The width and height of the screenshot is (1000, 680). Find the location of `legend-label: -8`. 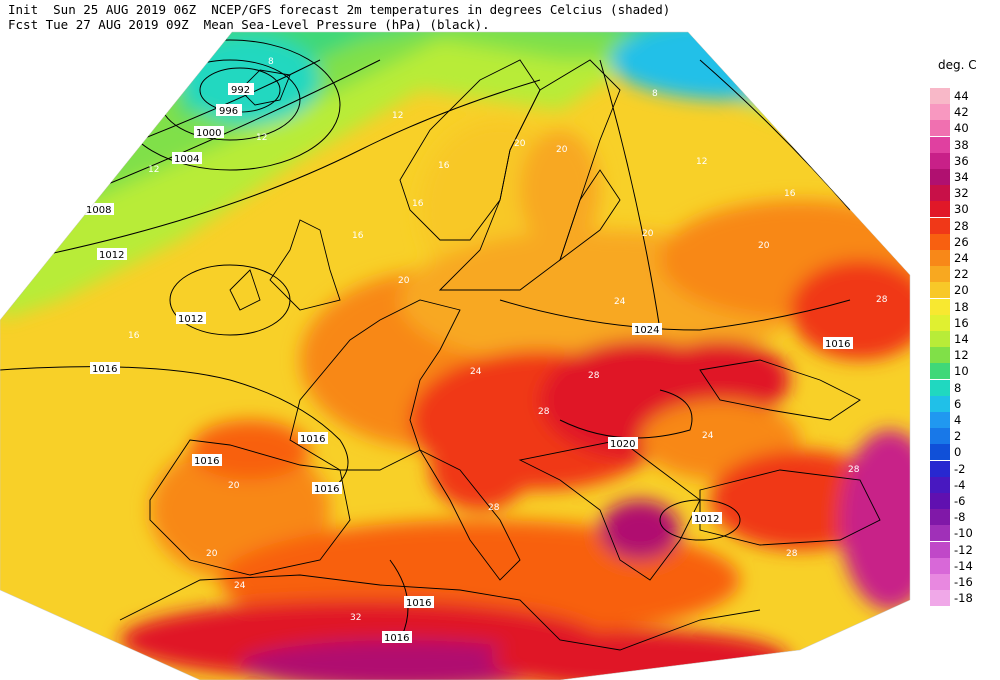

legend-label: -8 is located at coordinates (960, 517).